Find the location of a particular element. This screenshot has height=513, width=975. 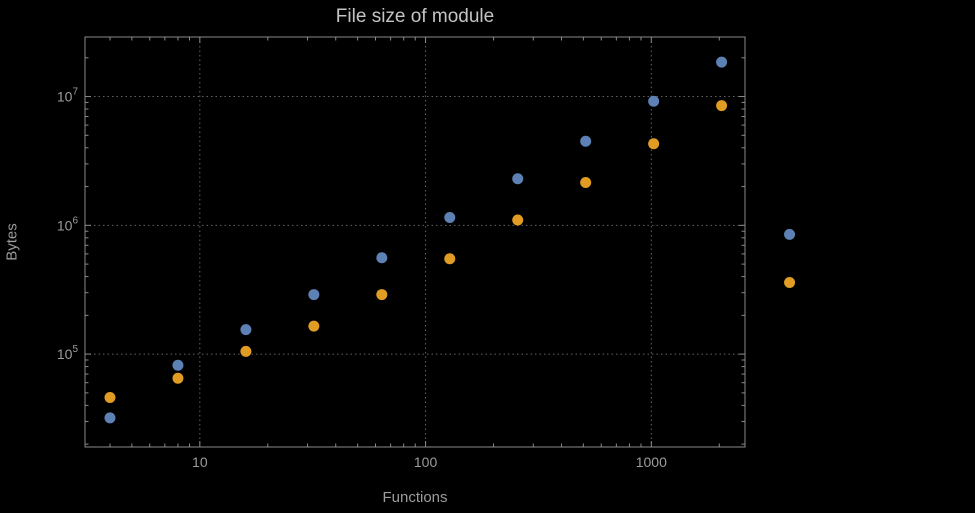

x-tick-label: 10 is located at coordinates (200, 462).